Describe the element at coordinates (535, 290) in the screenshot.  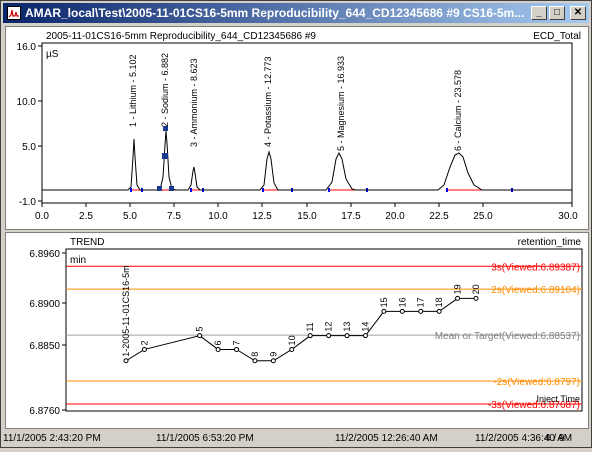
I see `plus-2-sigma-label: 2s(Viewed:6.89104)` at that location.